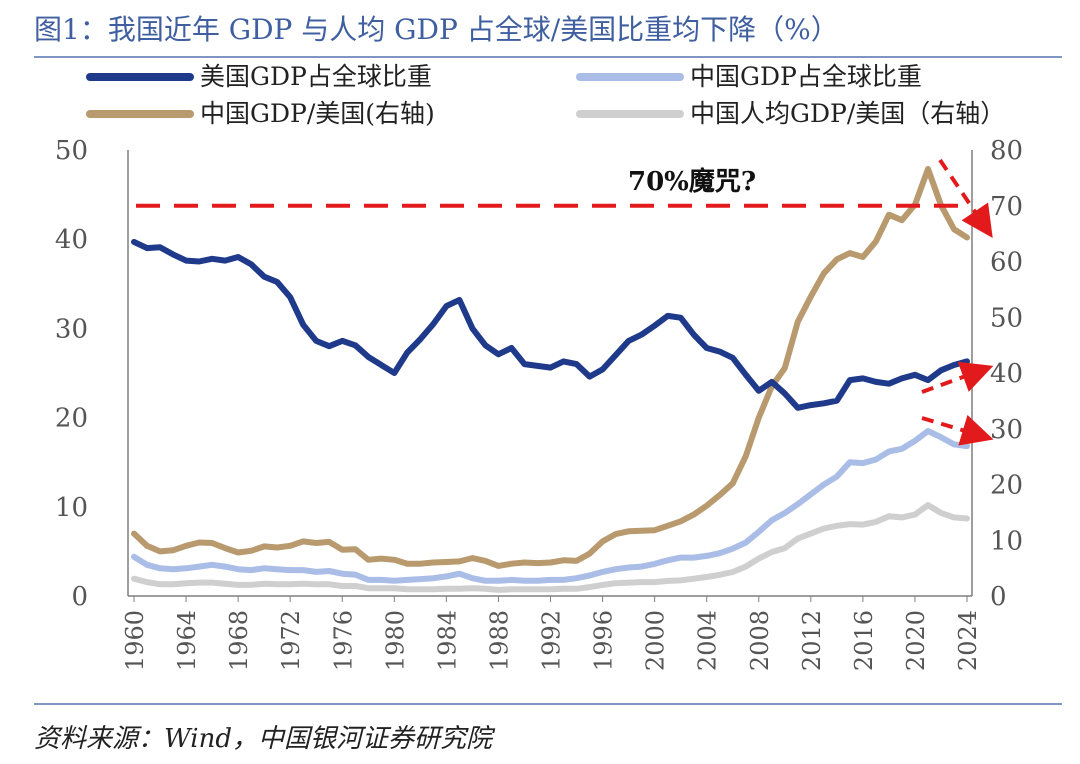 The image size is (1080, 764). Describe the element at coordinates (692, 182) in the screenshot. I see `annotation-label: 70%魔咒?` at that location.